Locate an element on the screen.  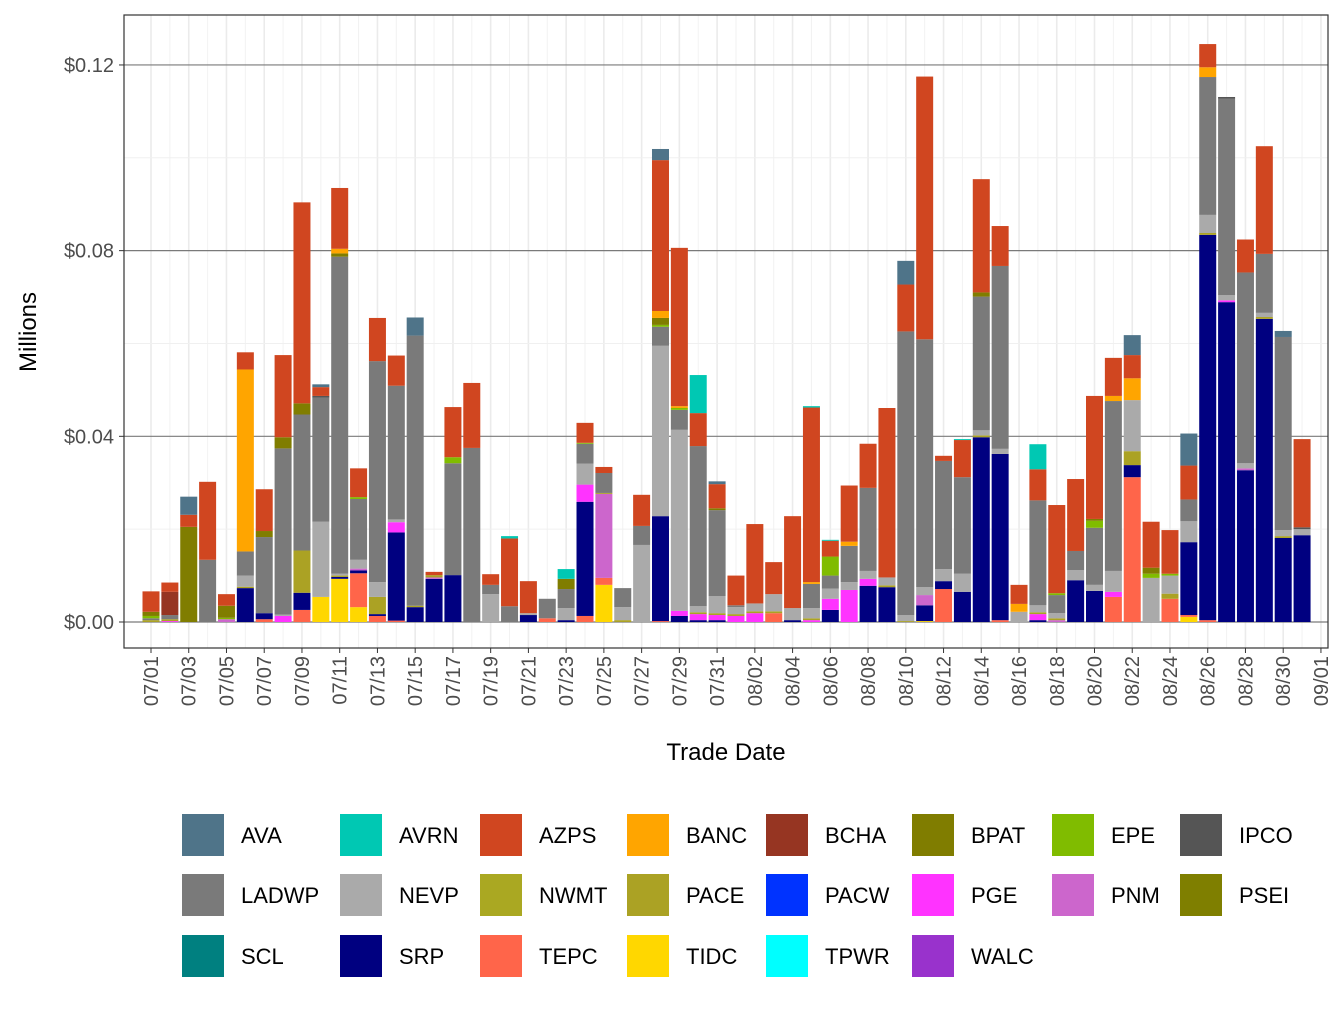
legend-label: PACE is located at coordinates (715, 895).